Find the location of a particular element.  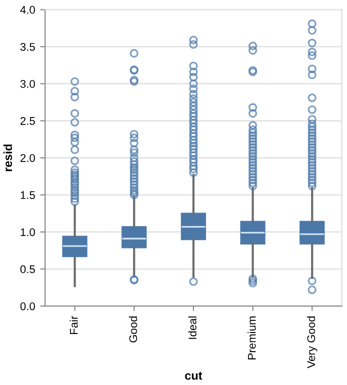

x-tick-label: Ideal is located at coordinates (192, 327).